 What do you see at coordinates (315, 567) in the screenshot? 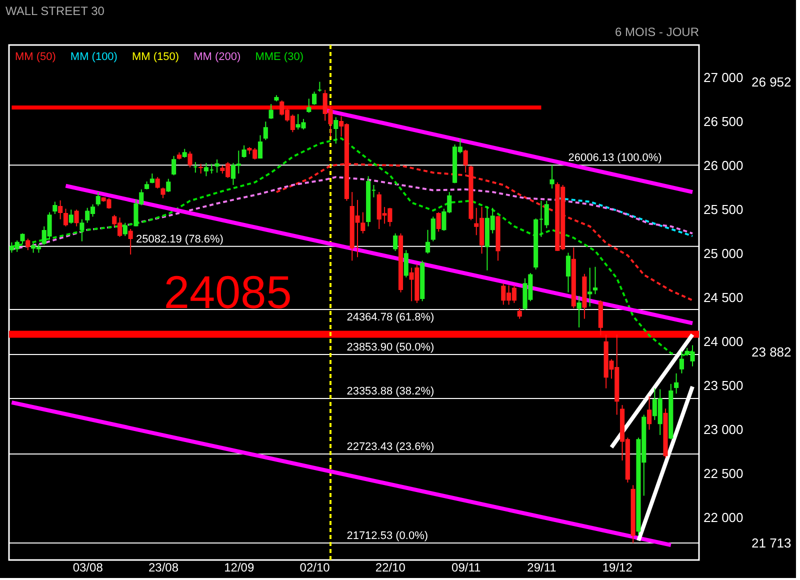
I see `x-tick-label: 02/10` at bounding box center [315, 567].